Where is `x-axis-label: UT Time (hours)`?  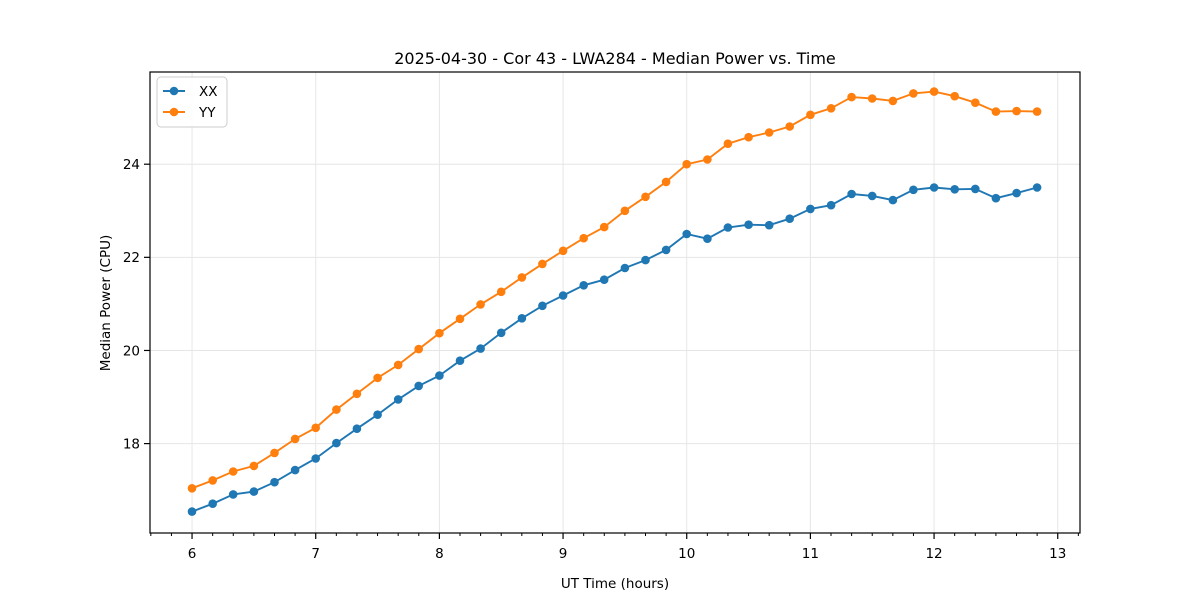 x-axis-label: UT Time (hours) is located at coordinates (615, 584).